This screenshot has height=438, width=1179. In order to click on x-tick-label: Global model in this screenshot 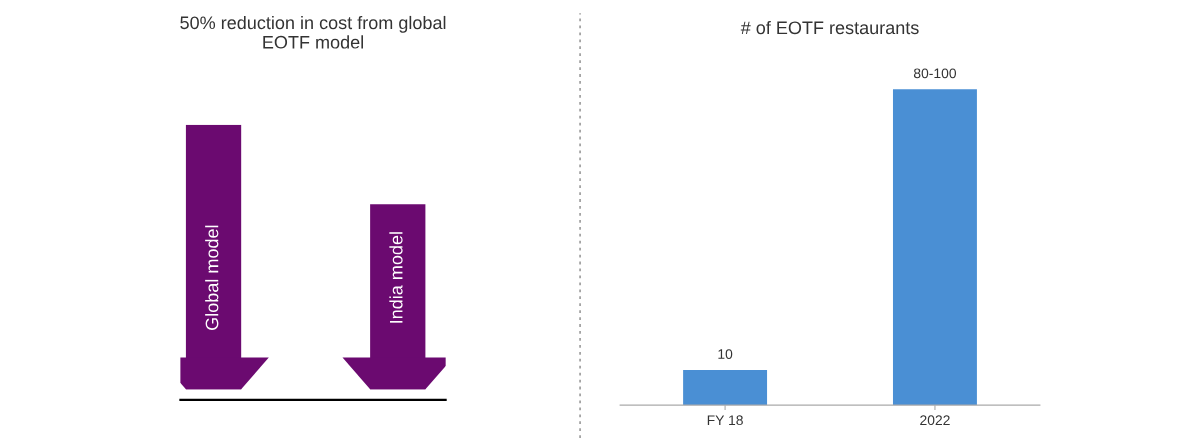, I will do `click(212, 277)`.